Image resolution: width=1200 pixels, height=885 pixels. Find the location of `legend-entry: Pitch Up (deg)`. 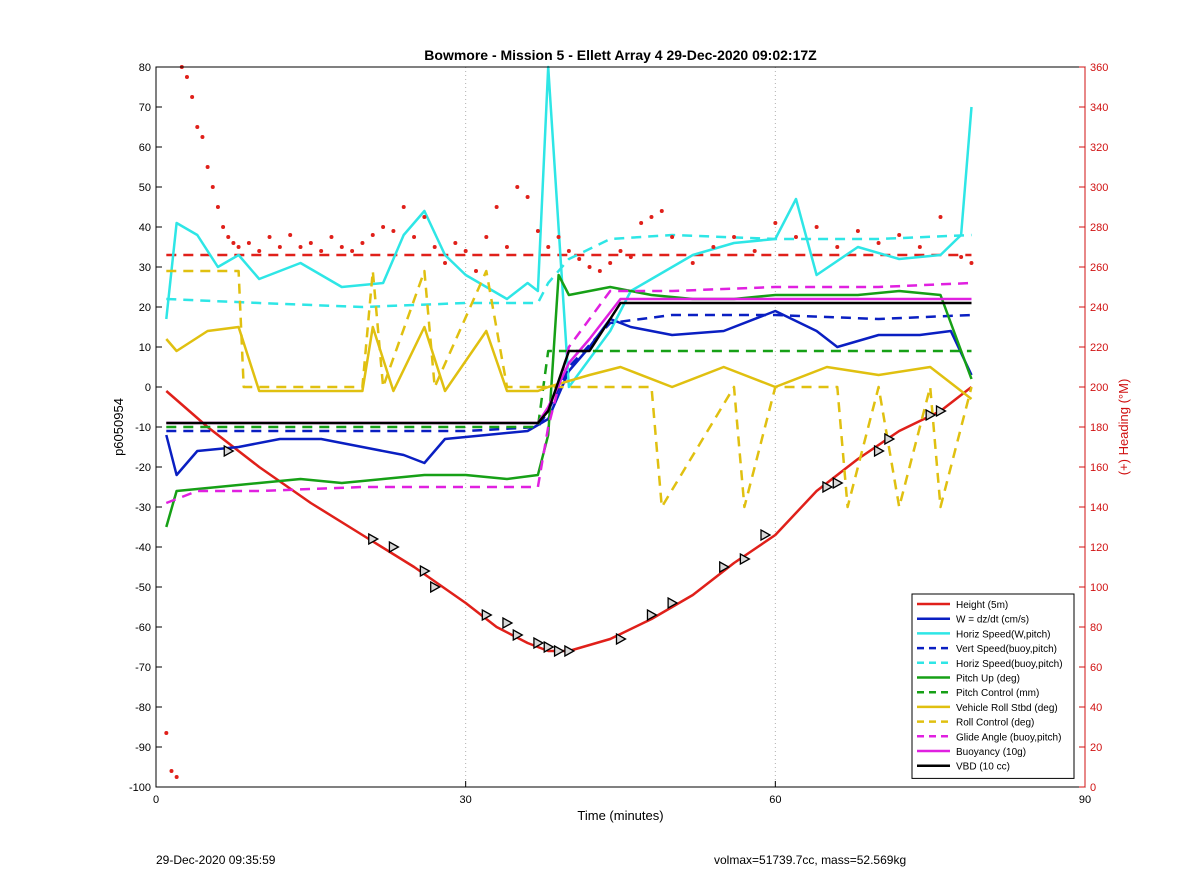

legend-entry: Pitch Up (deg) is located at coordinates (988, 679).